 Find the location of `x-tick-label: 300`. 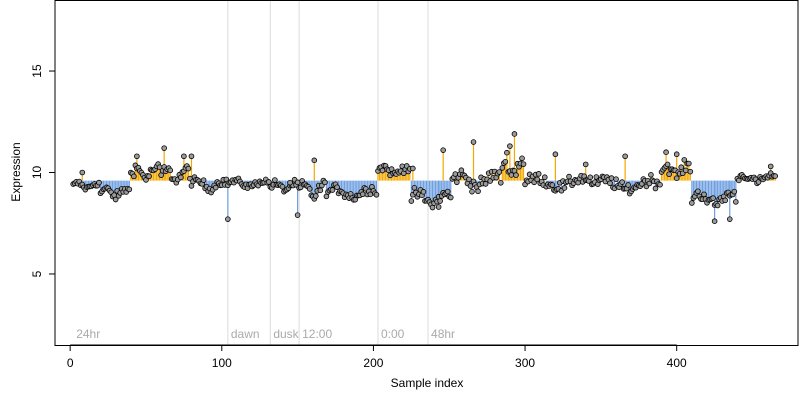

x-tick-label: 300 is located at coordinates (525, 363).